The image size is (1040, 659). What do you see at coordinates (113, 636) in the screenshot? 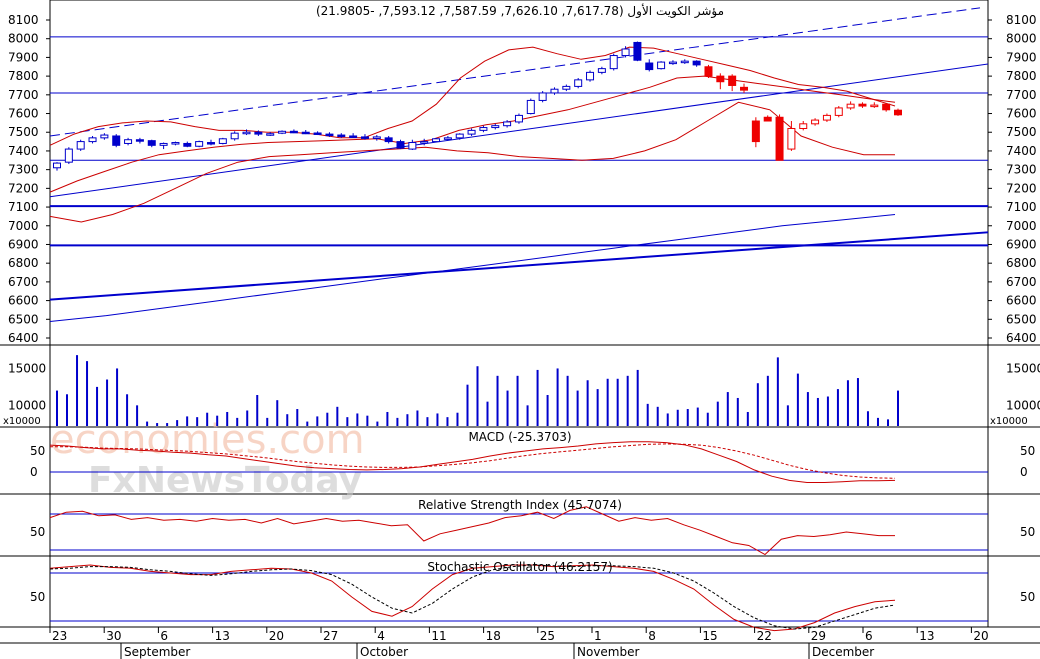
I see `x-tick-label: 30` at bounding box center [113, 636].